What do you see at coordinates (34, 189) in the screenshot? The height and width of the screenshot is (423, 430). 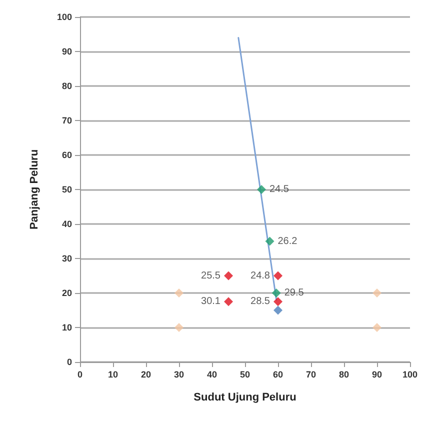 I see `y-axis-title: Panjang Peluru` at bounding box center [34, 189].